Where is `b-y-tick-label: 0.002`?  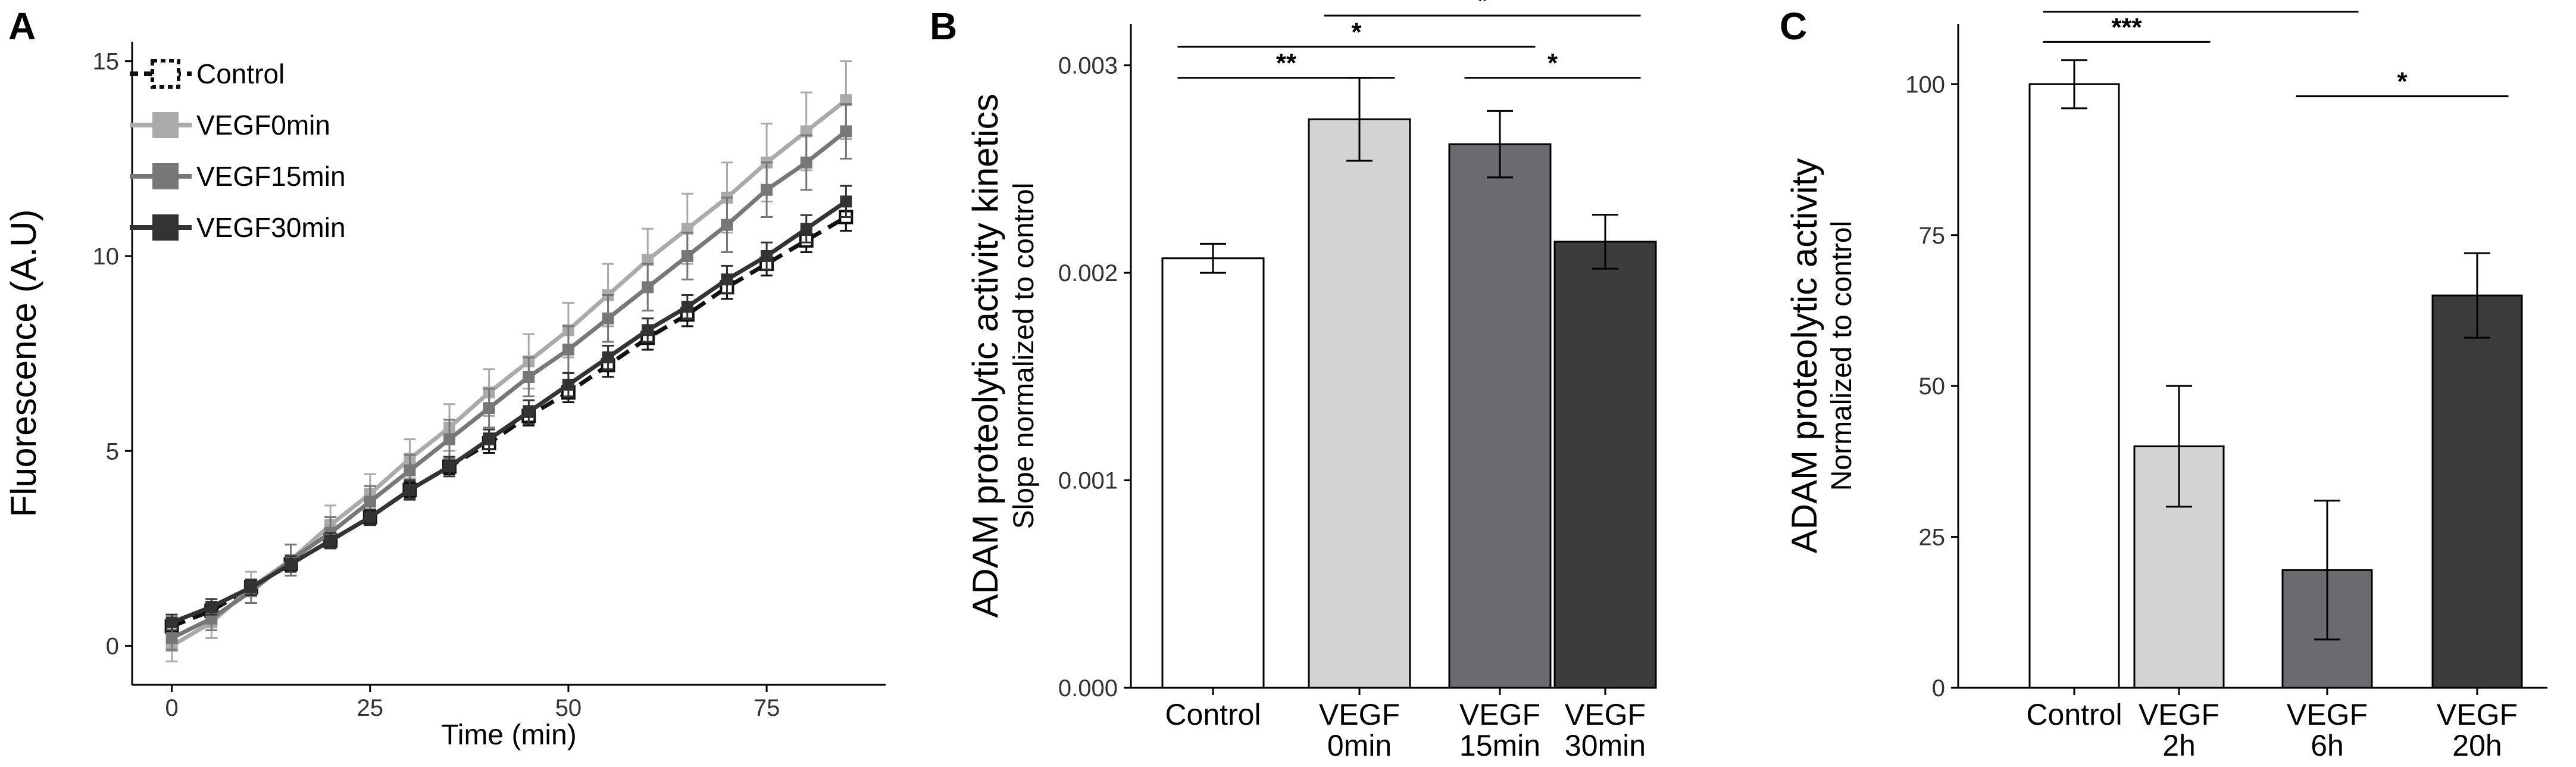
b-y-tick-label: 0.002 is located at coordinates (1088, 273).